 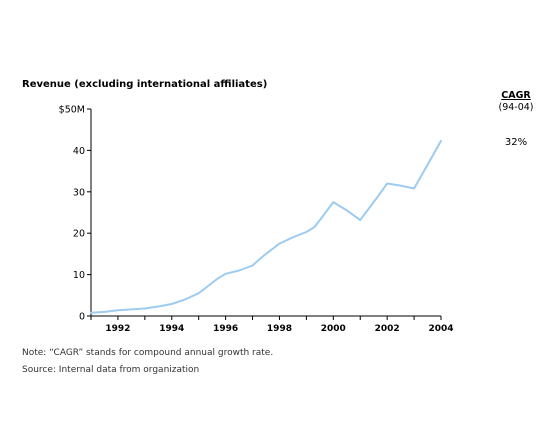 I want to click on x-tick-label: 1998, so click(x=279, y=329).